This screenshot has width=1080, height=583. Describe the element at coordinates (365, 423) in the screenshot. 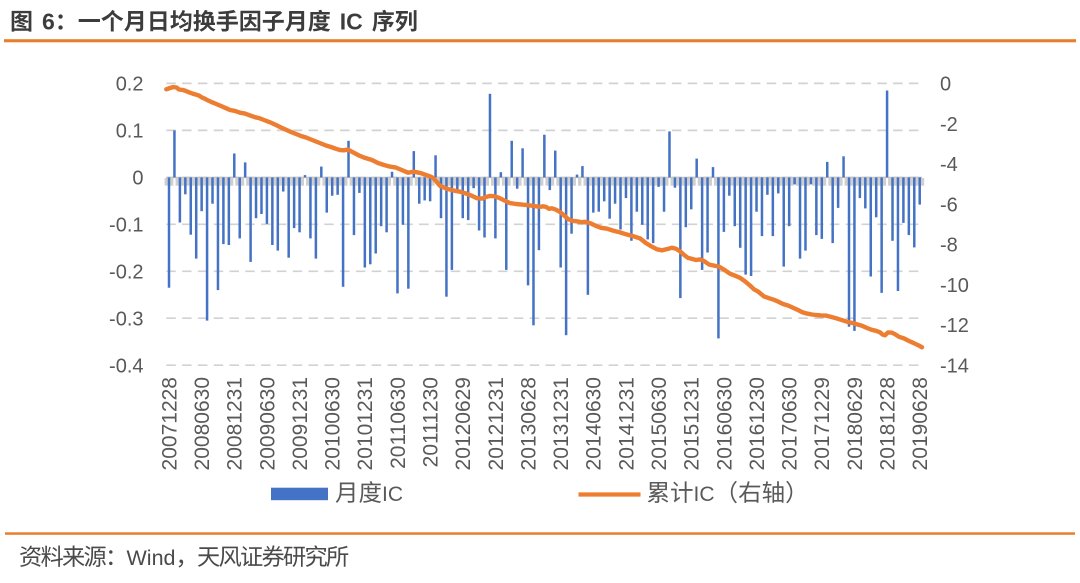

I see `svg-text: 20101231` at that location.